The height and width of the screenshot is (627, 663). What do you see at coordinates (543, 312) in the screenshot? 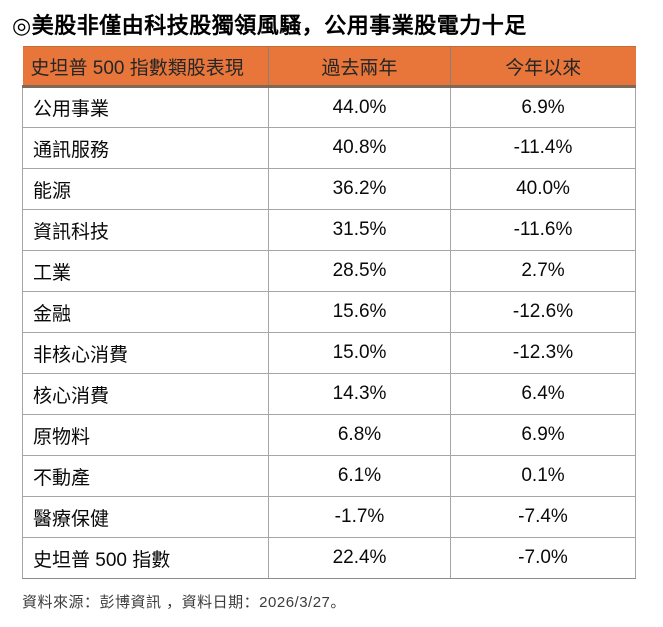
I see `ytd-value-cell: -12.6%` at bounding box center [543, 312].